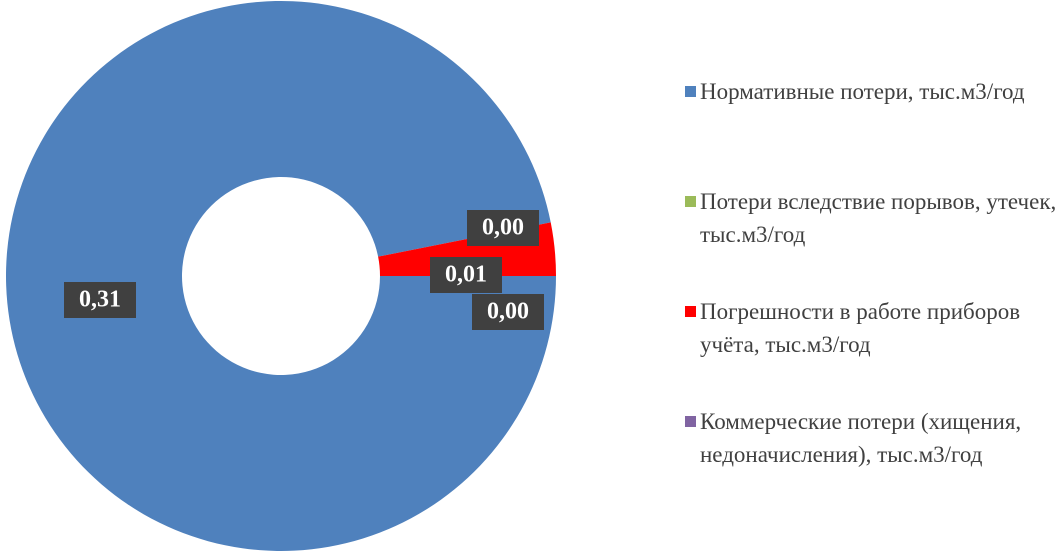  I want to click on data-label: 0,01, so click(466, 275).